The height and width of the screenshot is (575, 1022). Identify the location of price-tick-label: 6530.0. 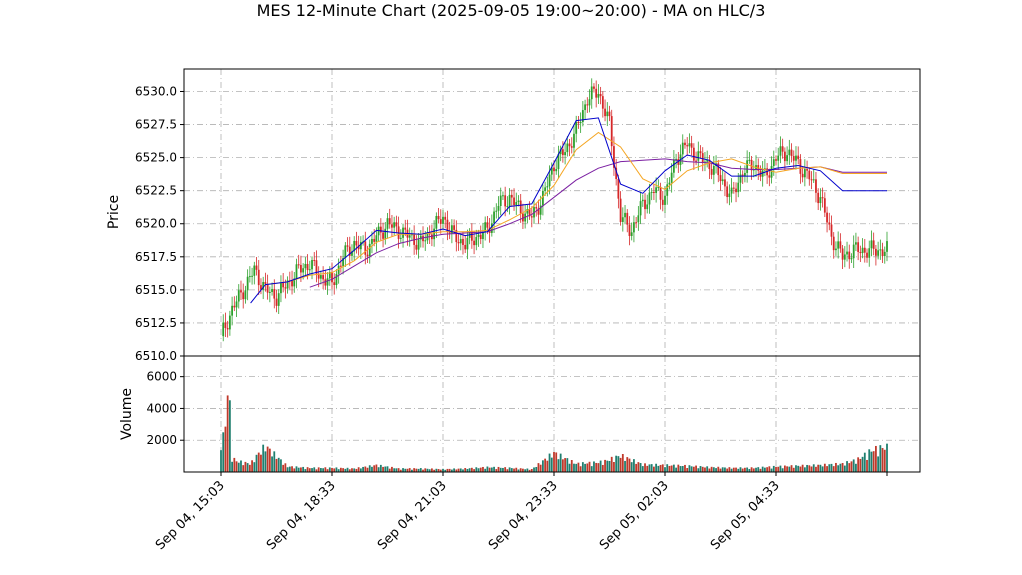
(156, 91).